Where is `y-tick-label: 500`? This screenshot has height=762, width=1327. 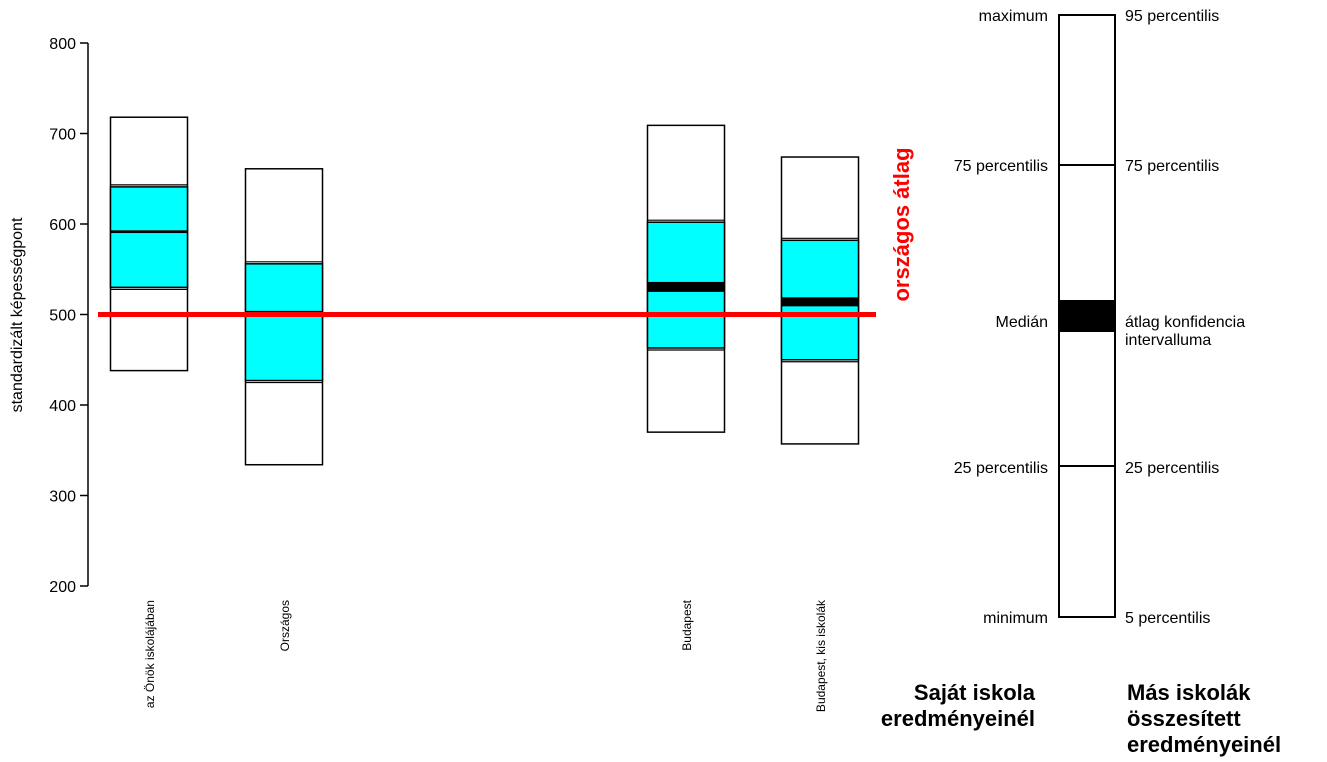
y-tick-label: 500 is located at coordinates (62, 316).